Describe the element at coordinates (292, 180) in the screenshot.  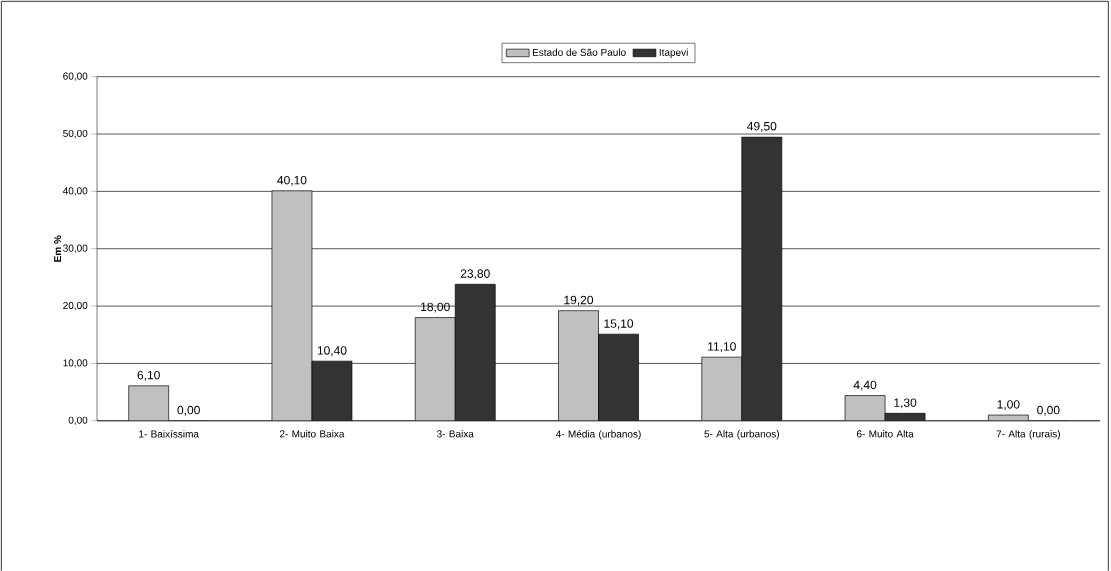
I see `data-label: 40,10` at that location.